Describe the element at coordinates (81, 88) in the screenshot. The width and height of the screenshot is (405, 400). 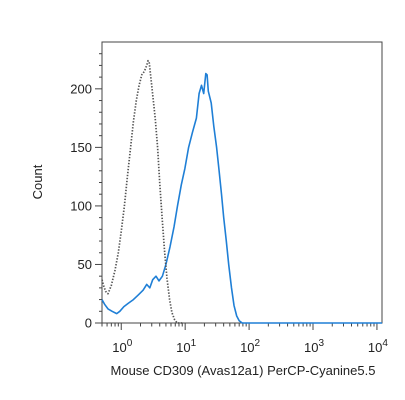
I see `y-tick-label: 200` at that location.